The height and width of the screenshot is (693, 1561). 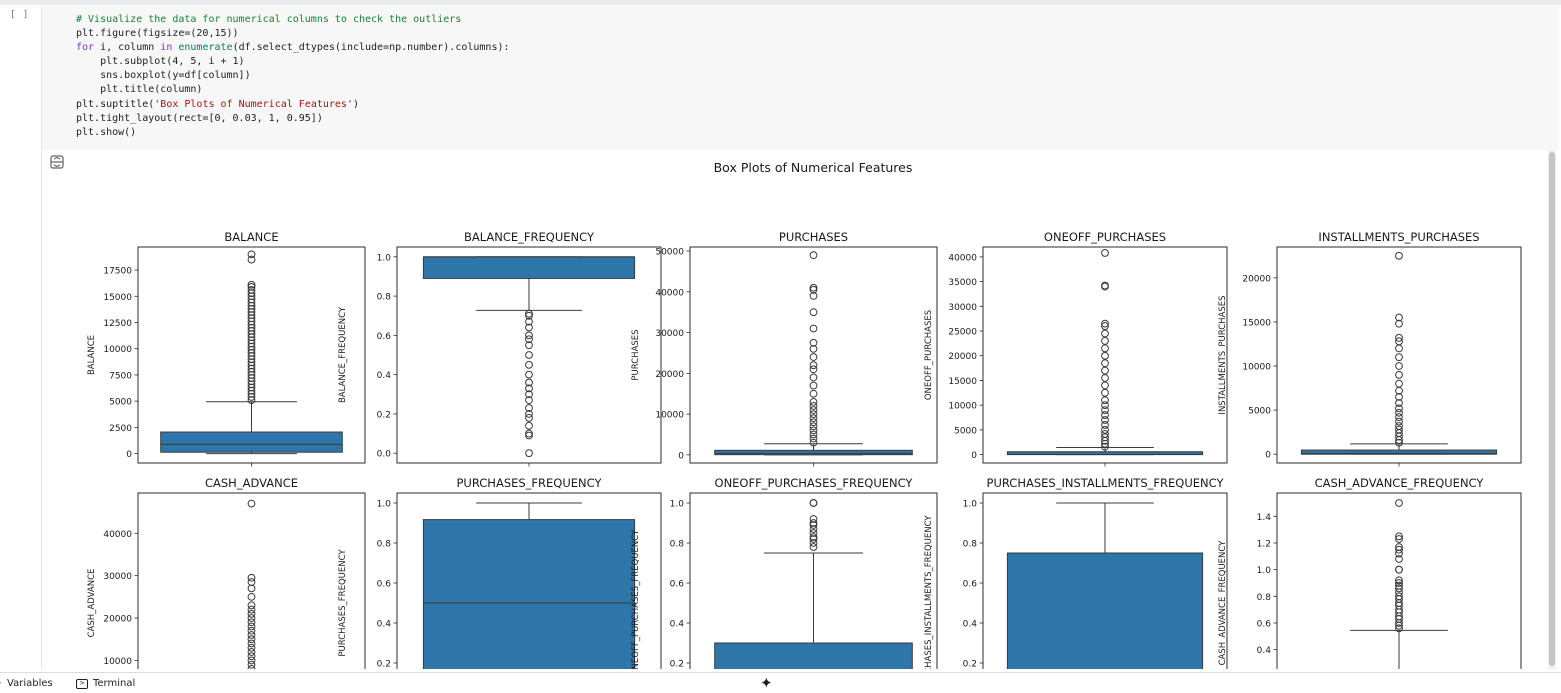 What do you see at coordinates (26, 683) in the screenshot?
I see `variables-button: } Variables` at bounding box center [26, 683].